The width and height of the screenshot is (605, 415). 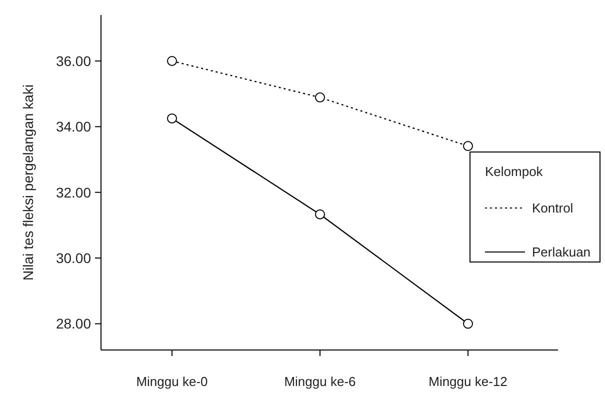 I want to click on y-tick-label: 34.00, so click(x=74, y=126).